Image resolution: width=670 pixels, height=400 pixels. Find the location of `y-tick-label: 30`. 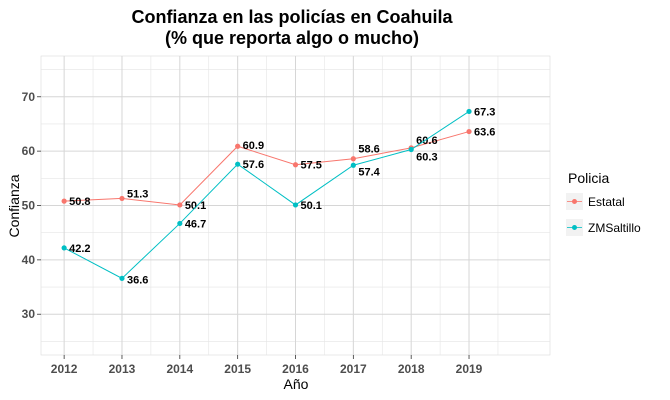

y-tick-label: 30 is located at coordinates (29, 314).